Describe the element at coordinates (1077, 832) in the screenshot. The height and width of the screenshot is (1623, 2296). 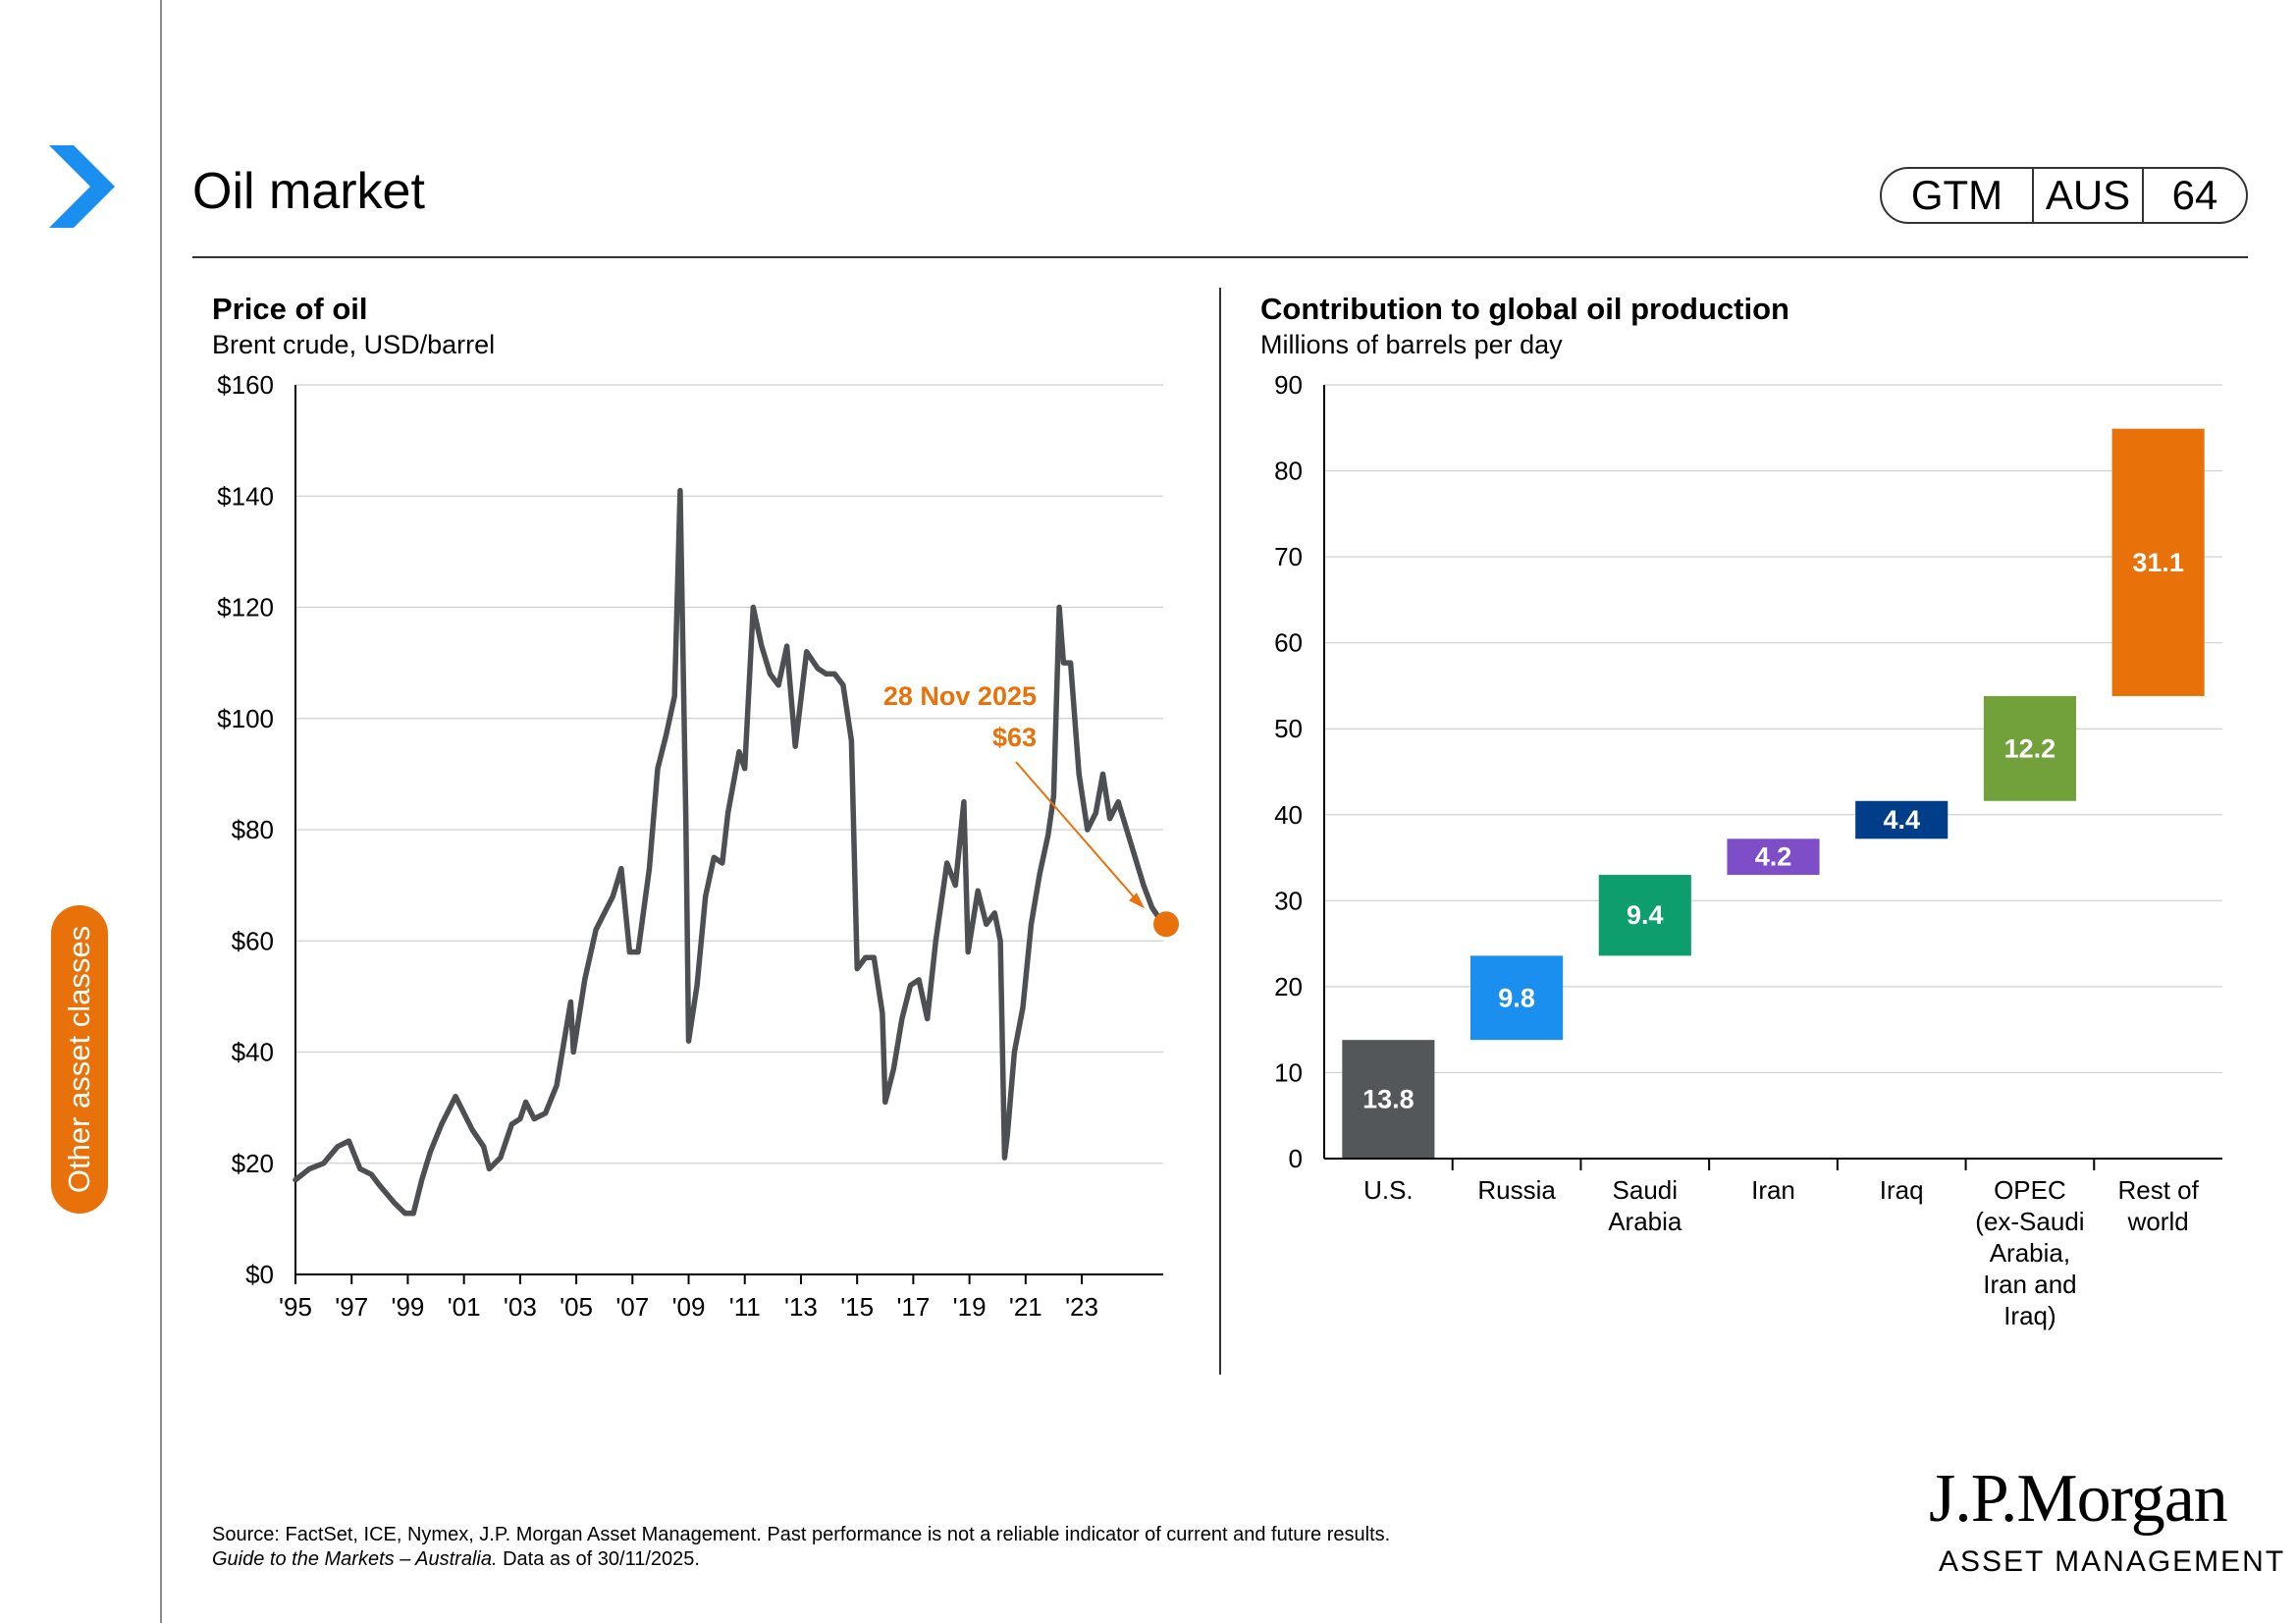
I see `annotation-arrow-line` at that location.